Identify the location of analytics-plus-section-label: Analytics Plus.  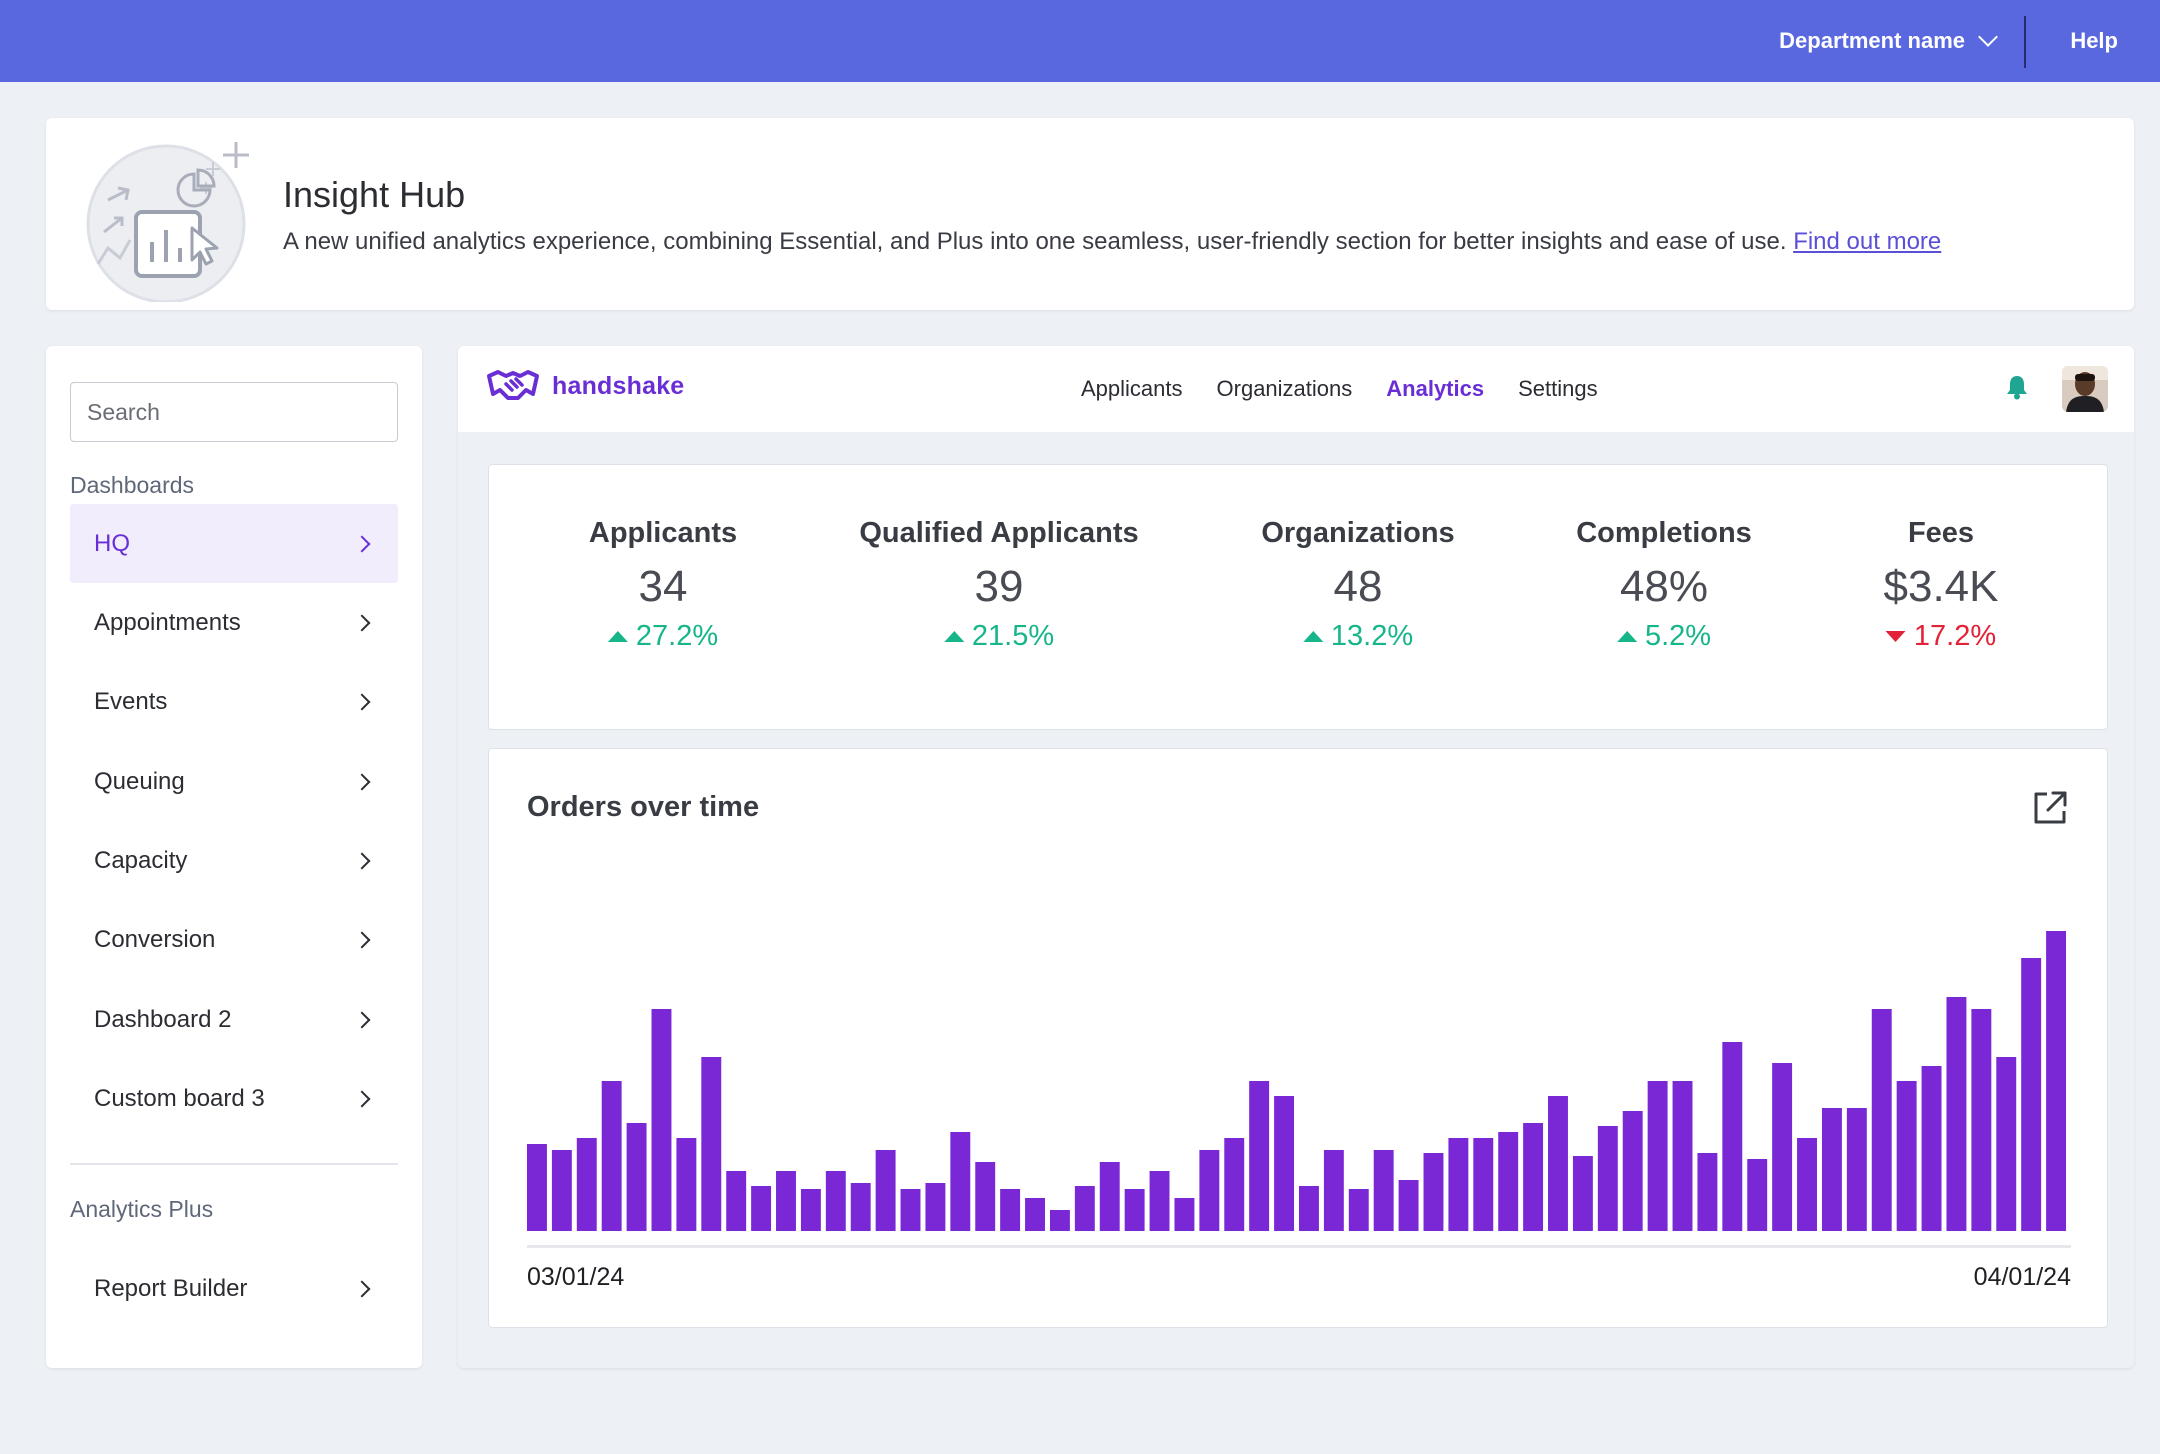
(142, 1209).